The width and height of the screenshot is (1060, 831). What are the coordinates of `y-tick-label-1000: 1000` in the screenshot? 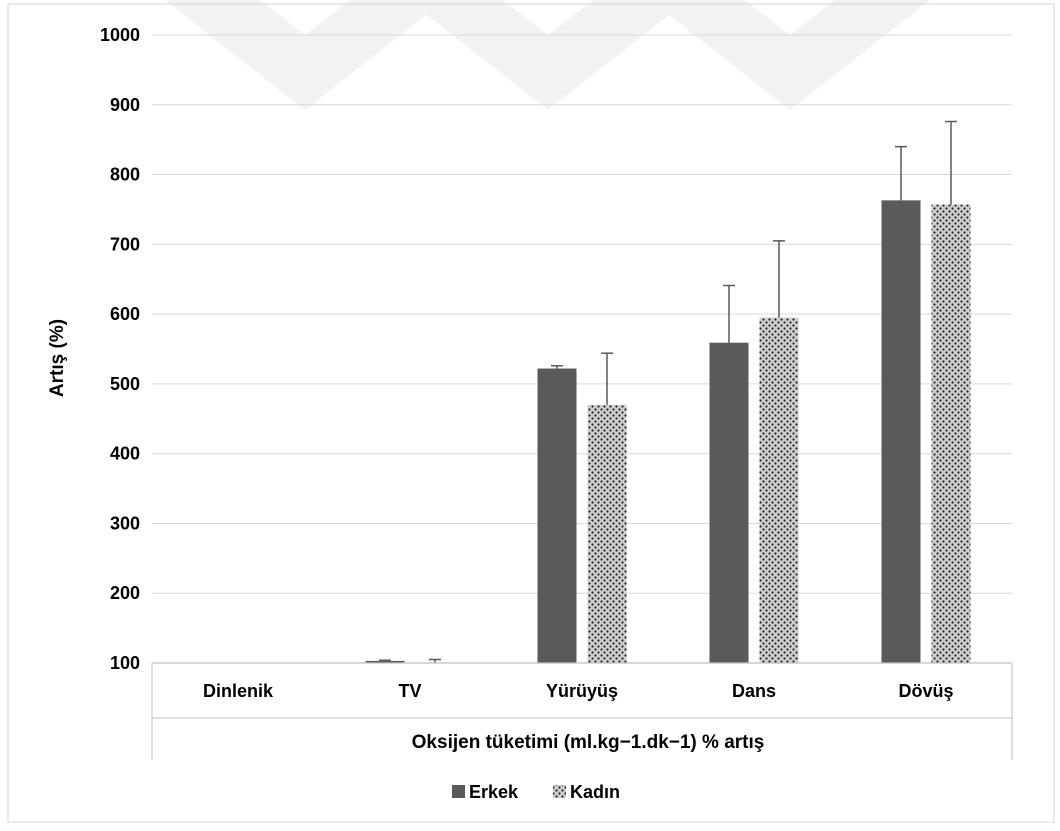 It's located at (120, 35).